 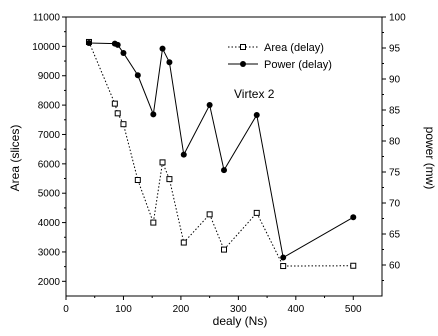 I want to click on x-tick-label: 0, so click(x=66, y=309).